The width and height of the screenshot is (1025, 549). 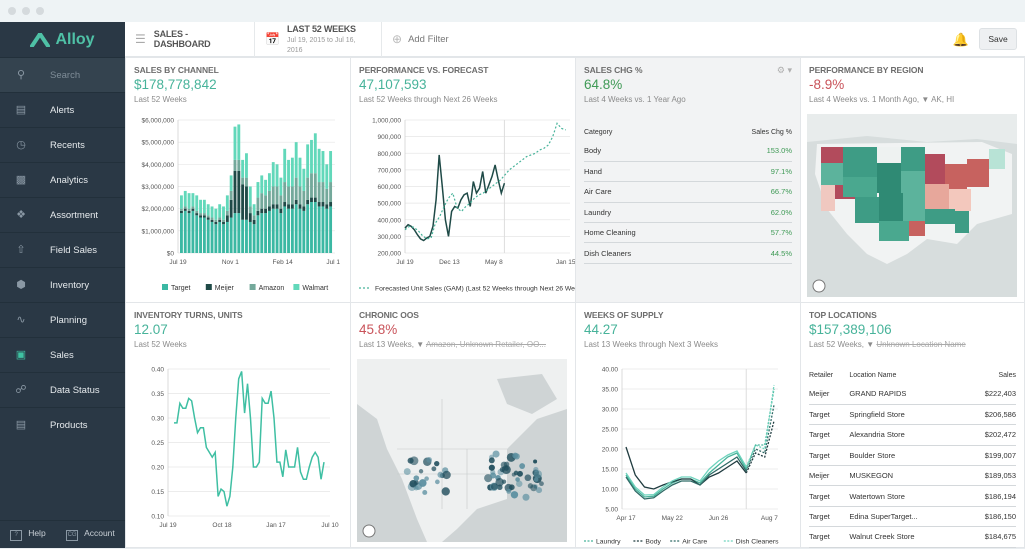 I want to click on table-row: Laundry 62.0%, so click(x=688, y=213).